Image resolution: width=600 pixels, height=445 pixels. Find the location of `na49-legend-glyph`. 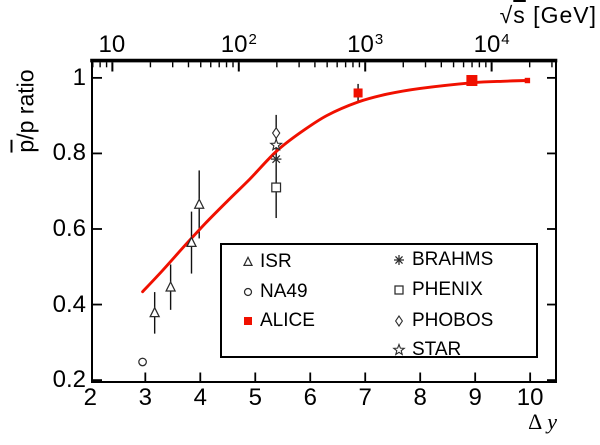

na49-legend-glyph is located at coordinates (248, 291).